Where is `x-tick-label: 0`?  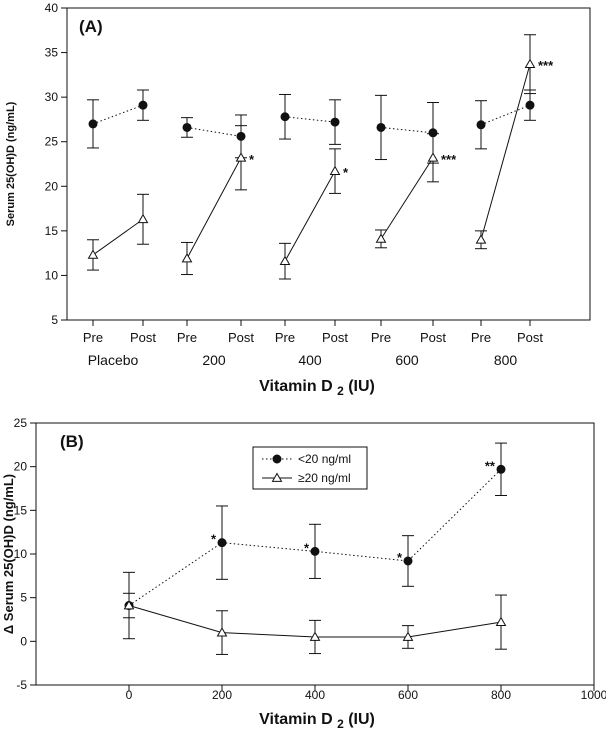 x-tick-label: 0 is located at coordinates (129, 695).